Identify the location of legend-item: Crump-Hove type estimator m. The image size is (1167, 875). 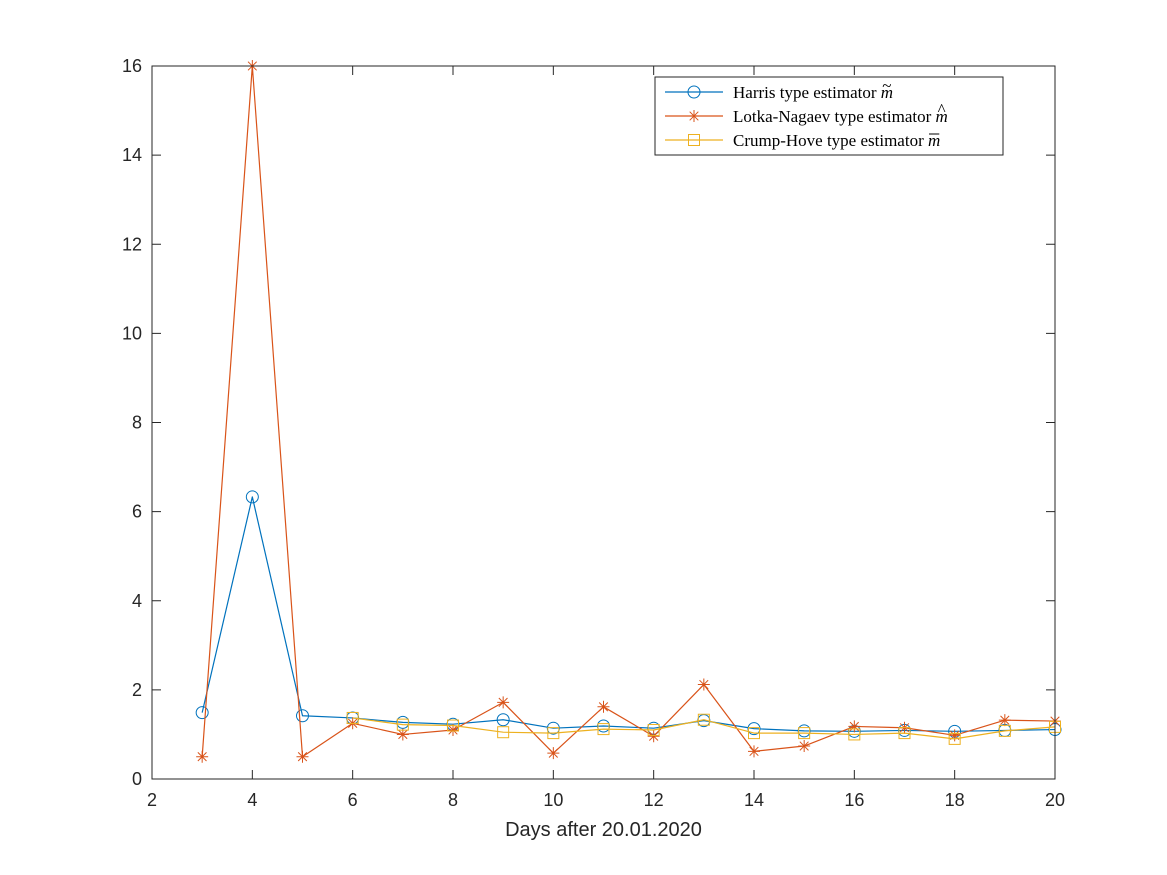
(802, 140).